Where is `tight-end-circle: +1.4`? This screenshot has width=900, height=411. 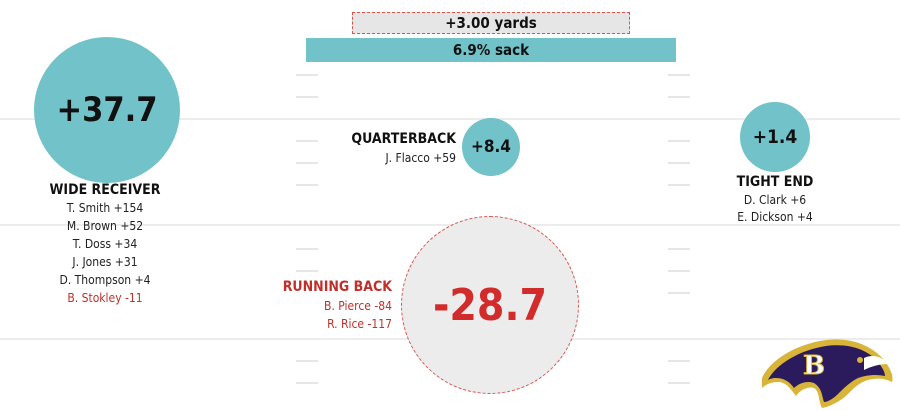 tight-end-circle: +1.4 is located at coordinates (775, 137).